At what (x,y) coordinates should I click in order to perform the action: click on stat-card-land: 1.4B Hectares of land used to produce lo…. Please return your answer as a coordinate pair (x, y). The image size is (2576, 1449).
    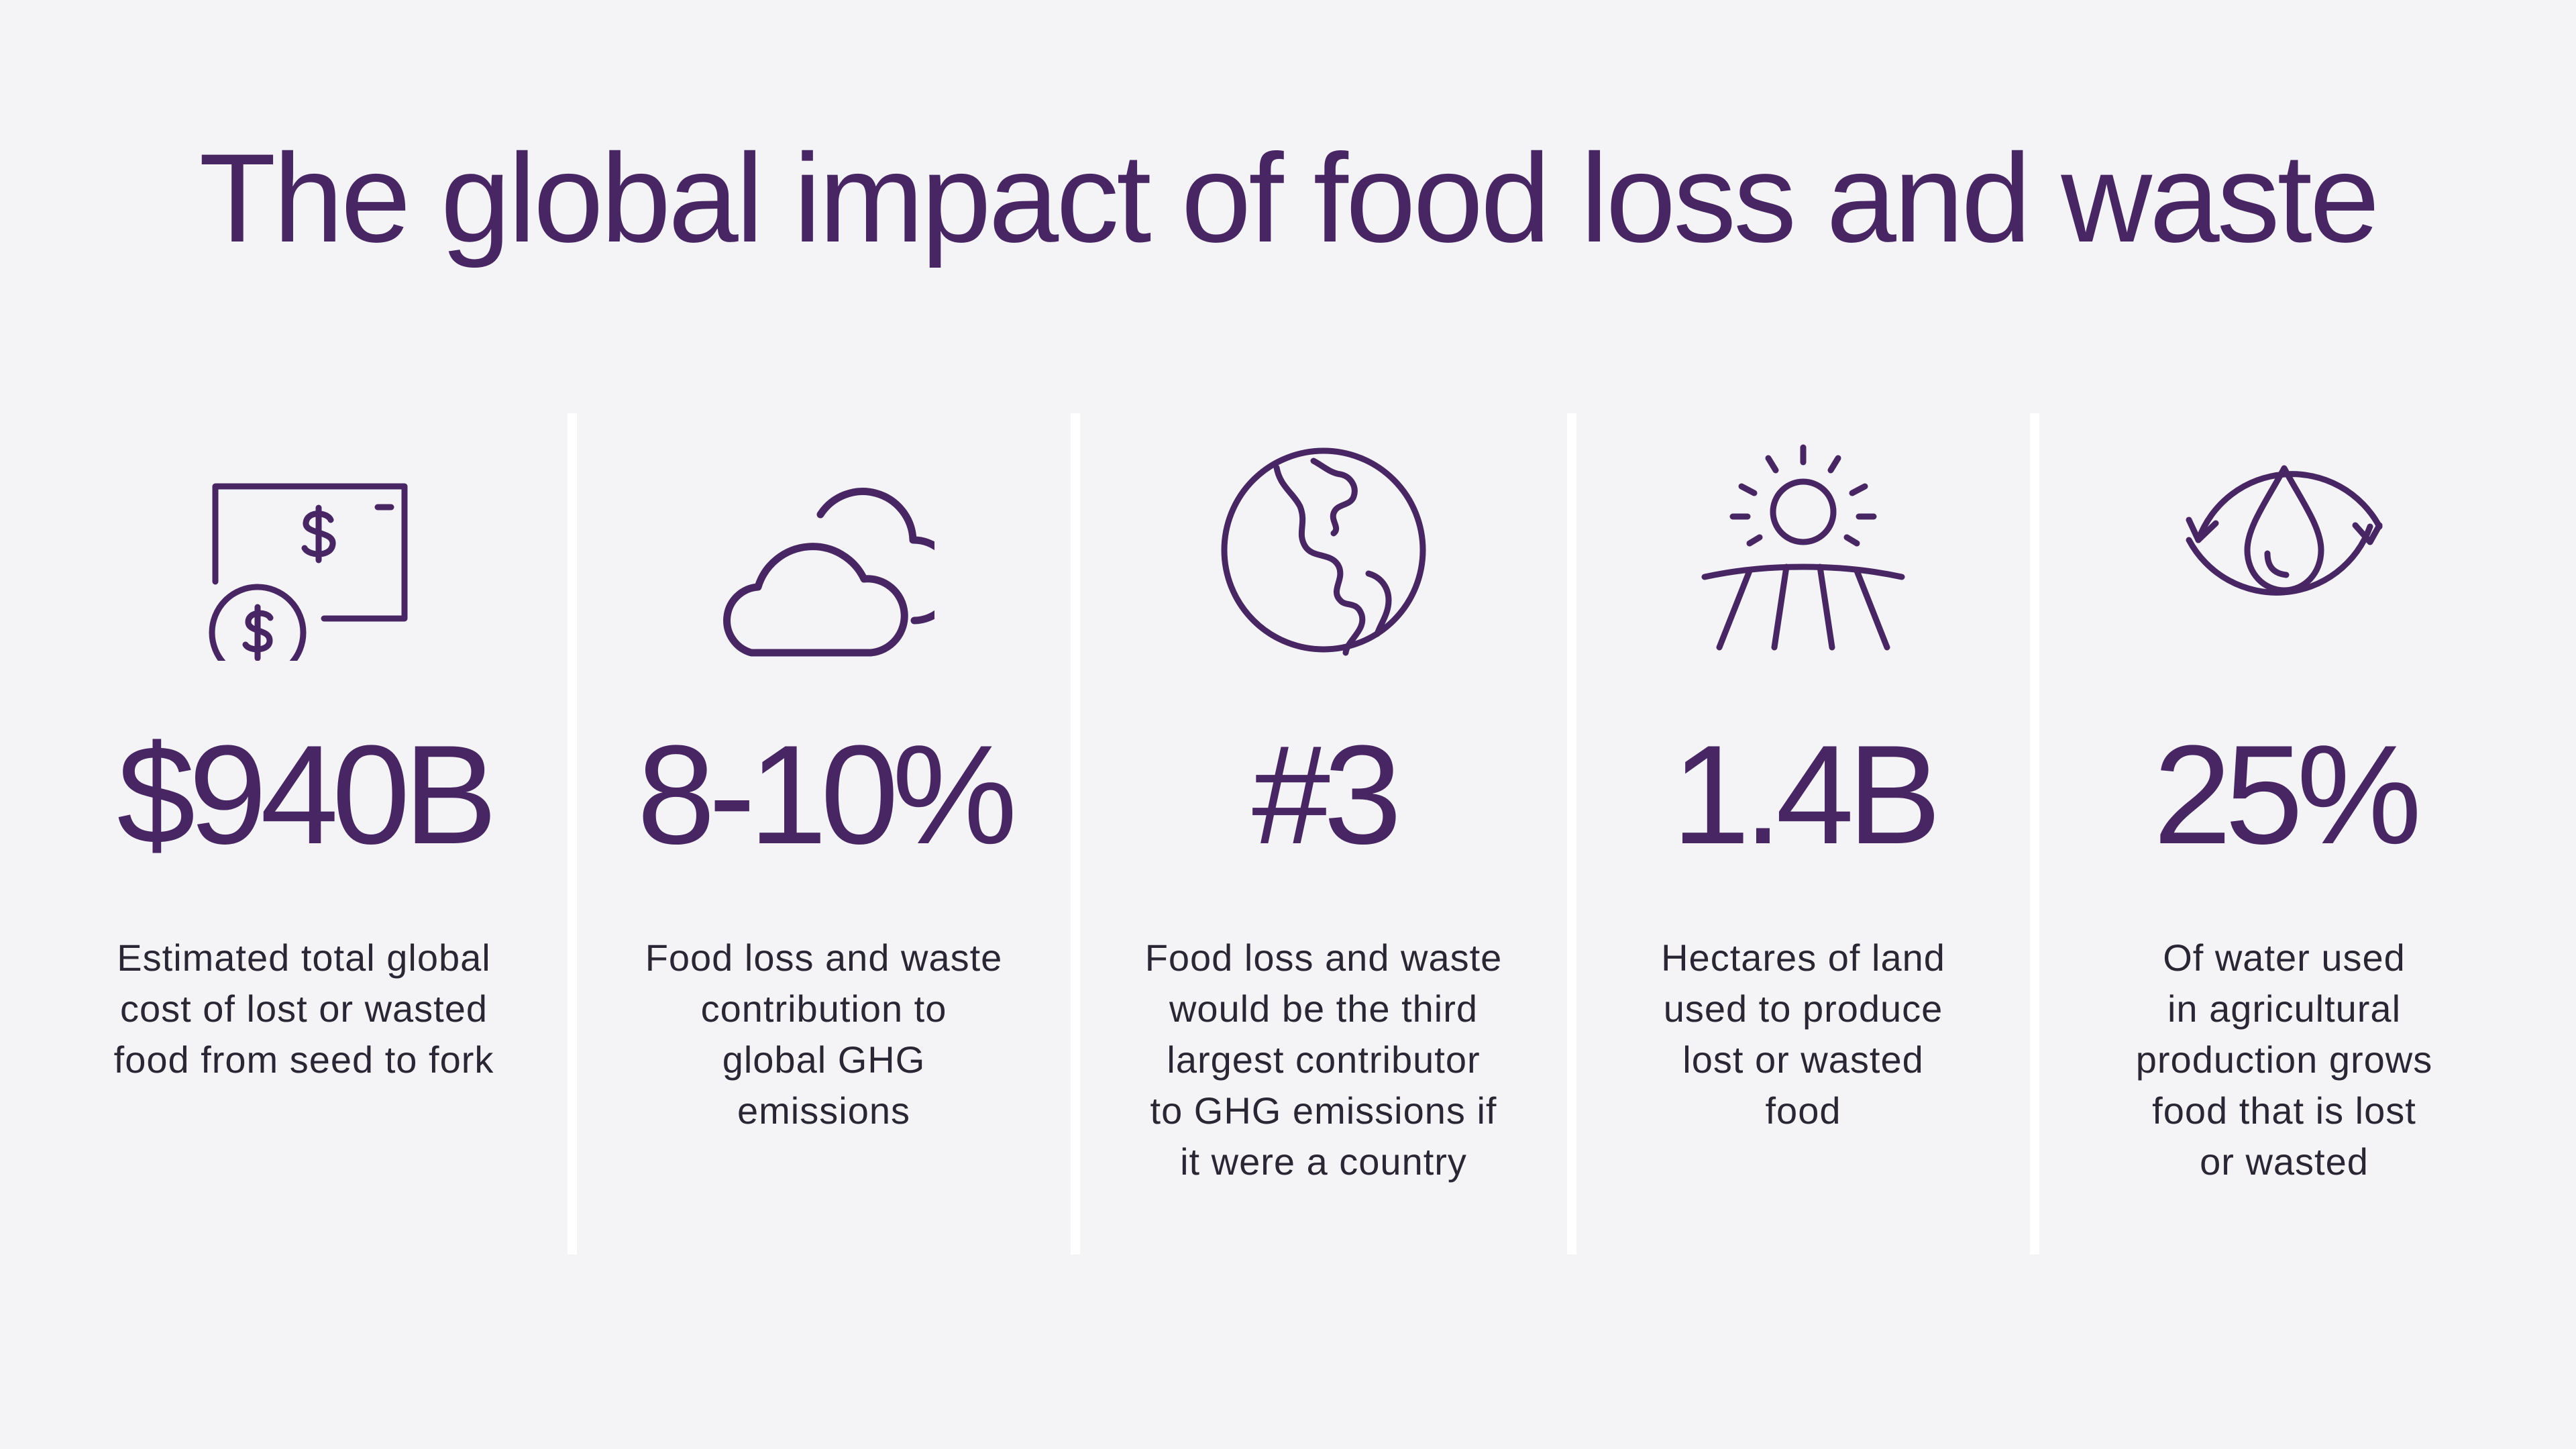
    Looking at the image, I should click on (1803, 838).